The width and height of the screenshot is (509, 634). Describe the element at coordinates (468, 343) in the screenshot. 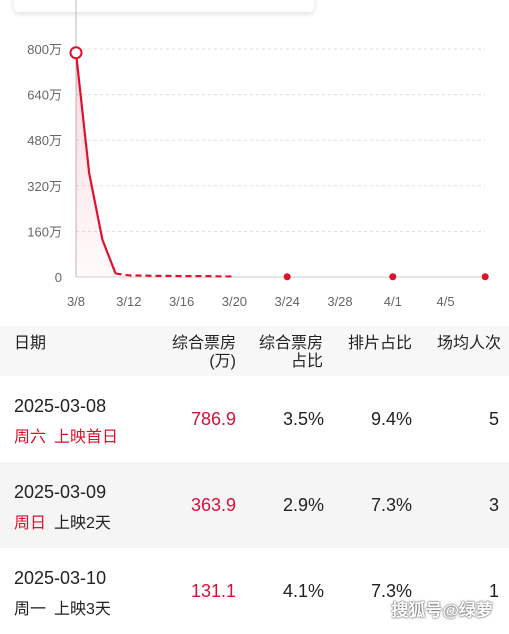

I see `header-avg-attendance: 场均人次` at that location.